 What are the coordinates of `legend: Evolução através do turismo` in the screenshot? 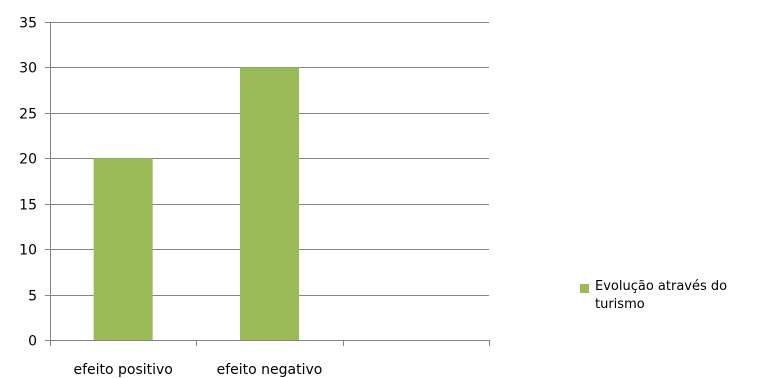 It's located at (670, 296).